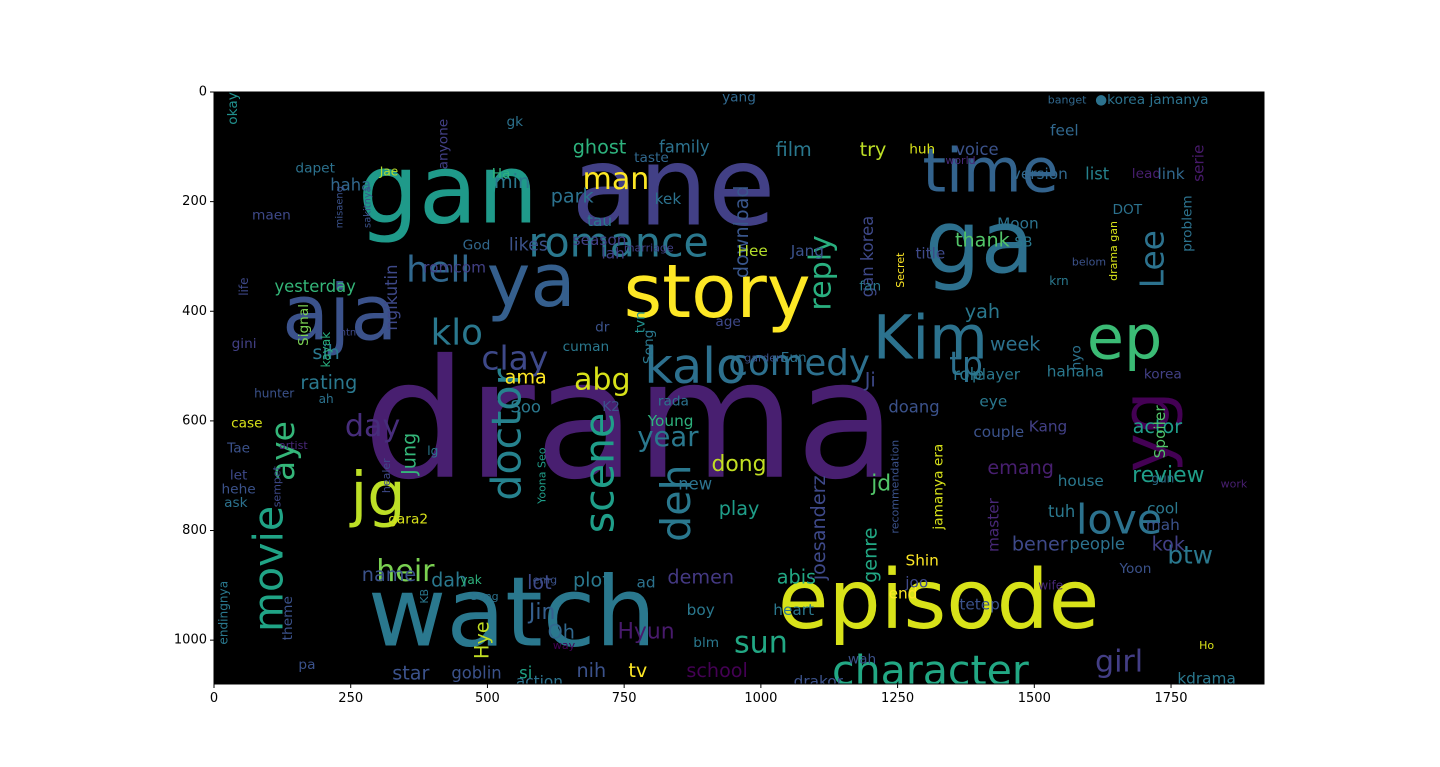  Describe the element at coordinates (448, 190) in the screenshot. I see `word-2: gan` at that location.